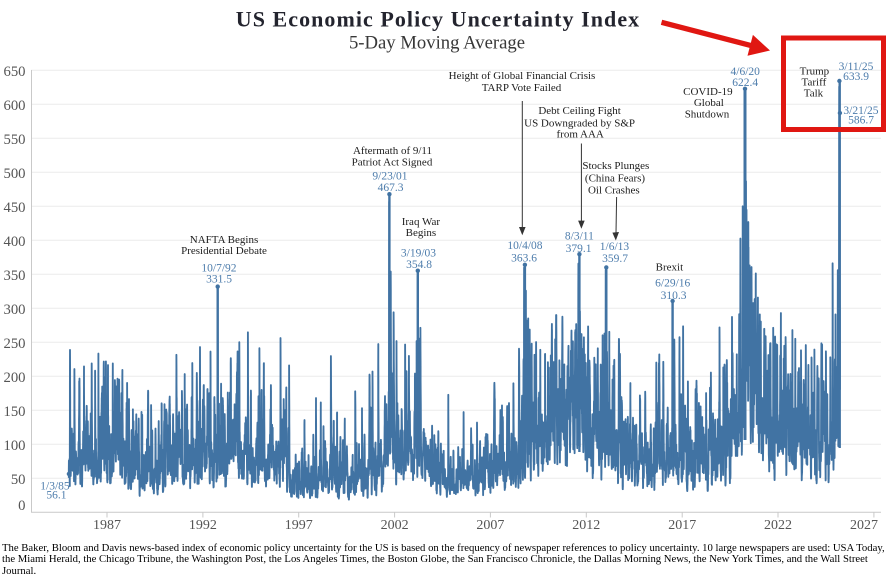 This screenshot has width=887, height=582. Describe the element at coordinates (856, 67) in the screenshot. I see `svg-text: 3/11/25` at that location.